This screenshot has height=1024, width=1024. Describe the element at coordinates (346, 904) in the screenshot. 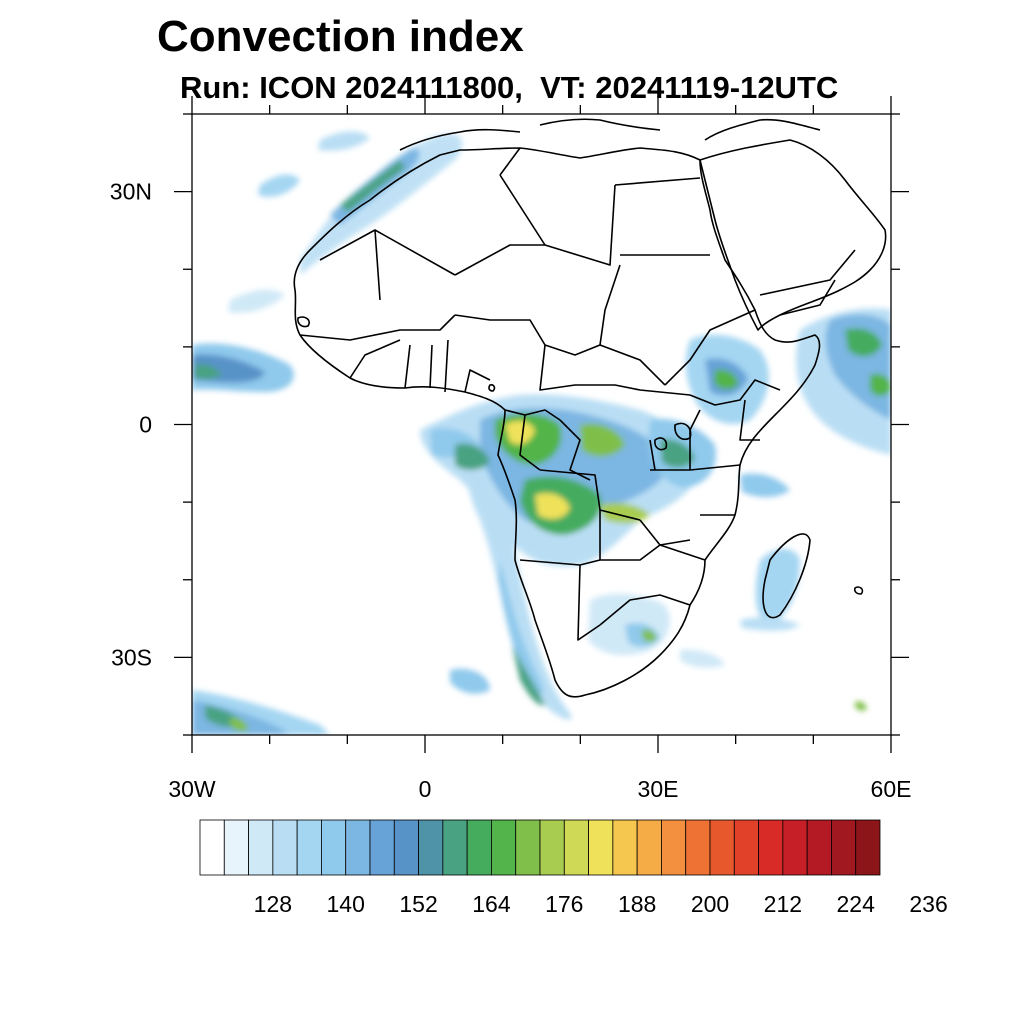

I see `colorbar-label: 140` at that location.